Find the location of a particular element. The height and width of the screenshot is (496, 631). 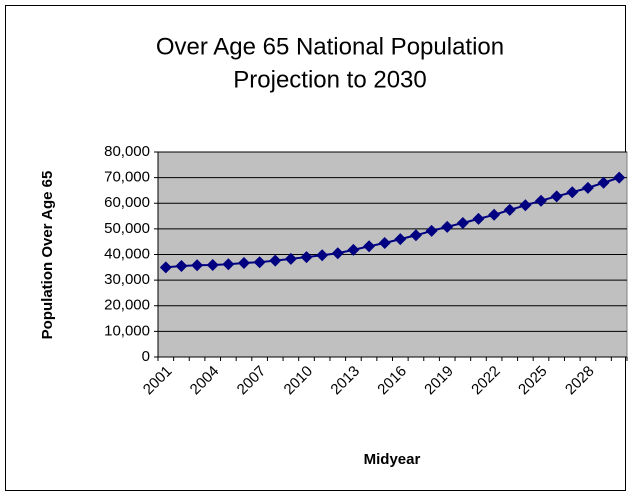

chart-title: Projection to 2030 is located at coordinates (329, 79).